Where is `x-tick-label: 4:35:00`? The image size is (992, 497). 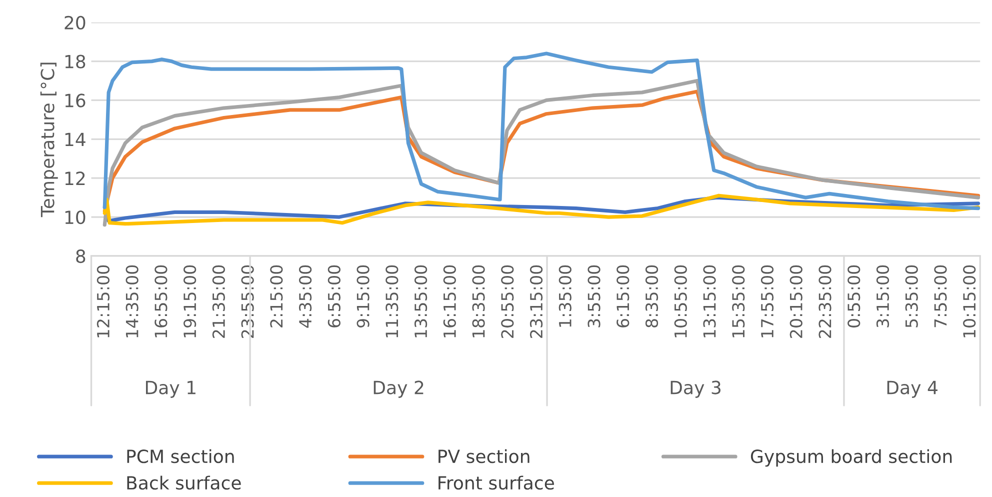 x-tick-label: 4:35:00 is located at coordinates (305, 296).